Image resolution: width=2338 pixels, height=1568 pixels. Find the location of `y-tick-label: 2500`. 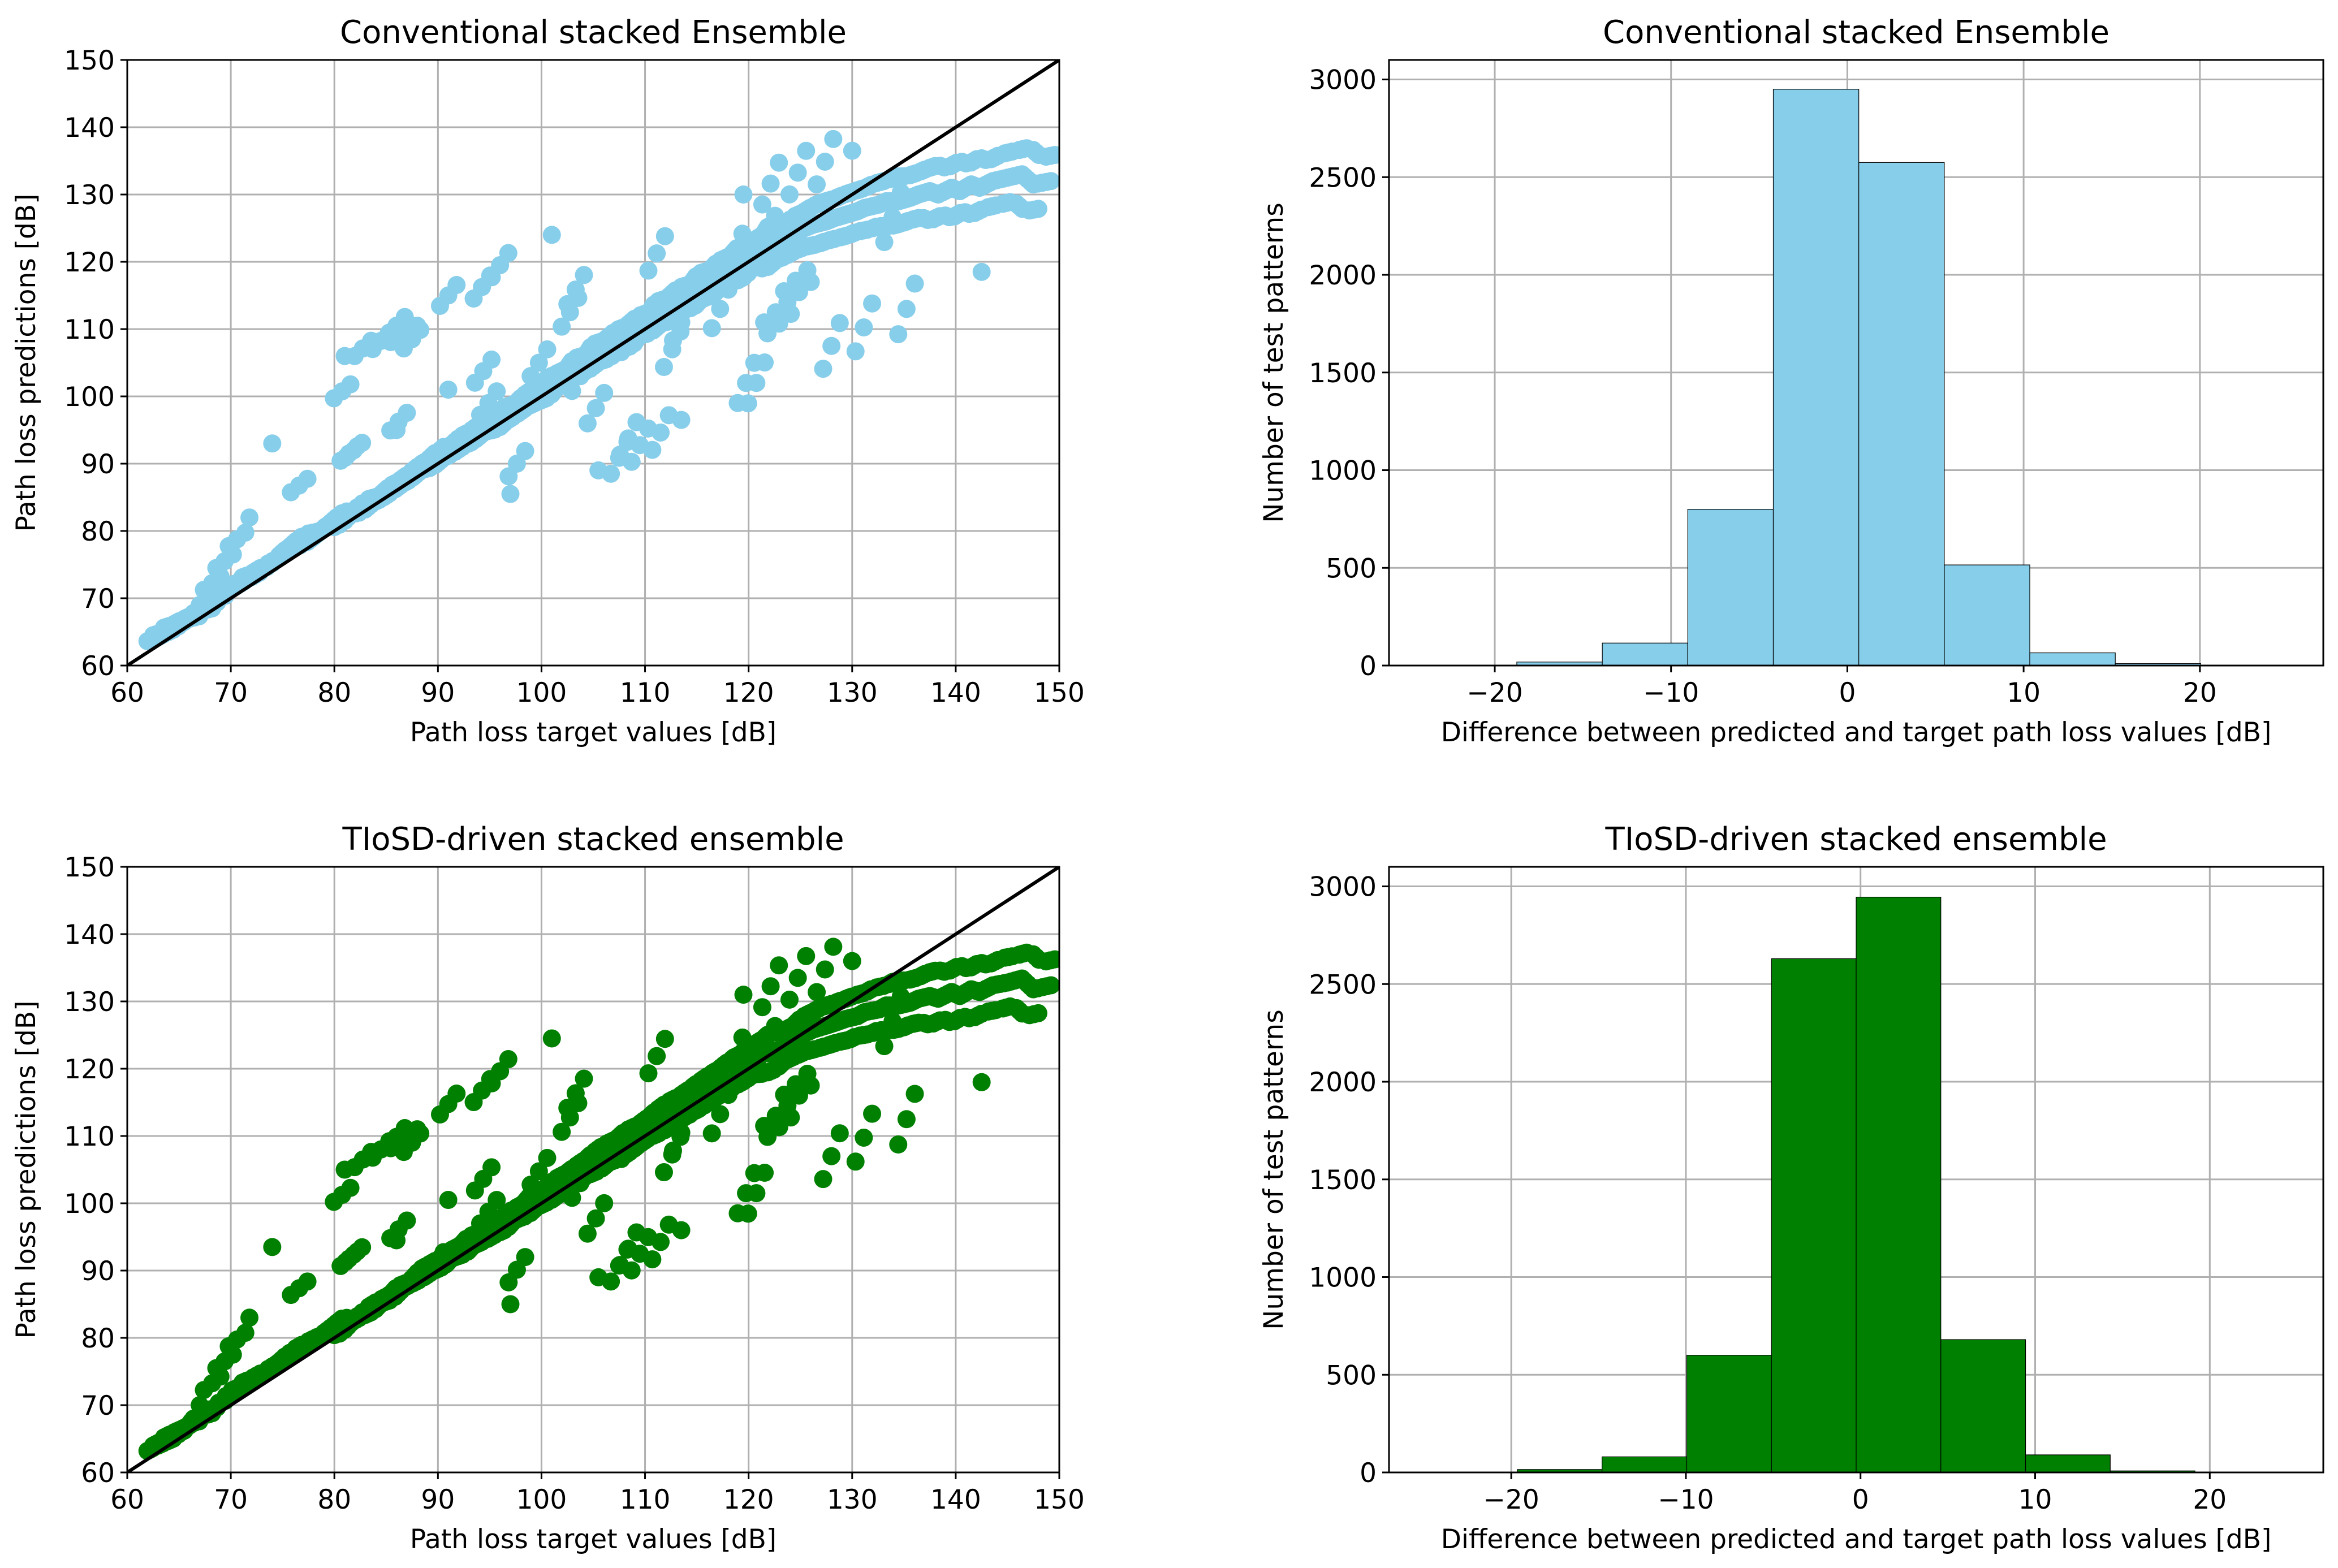

y-tick-label: 2500 is located at coordinates (1343, 984).